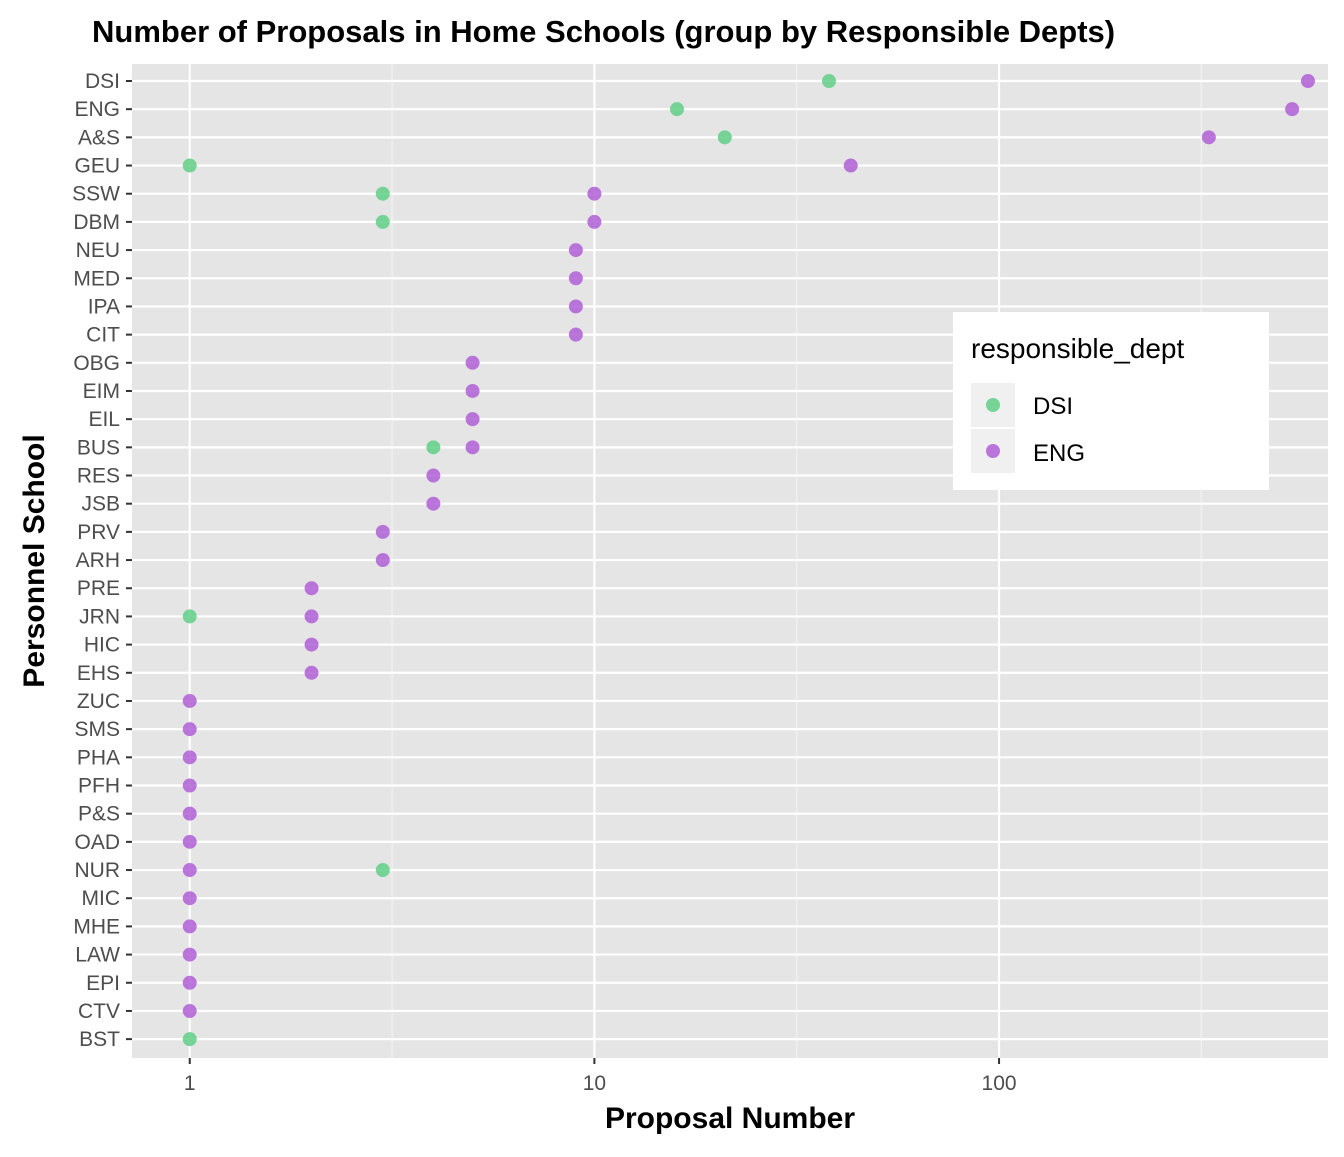 The image size is (1344, 1157). What do you see at coordinates (98, 870) in the screenshot?
I see `y-tick-label: NUR` at bounding box center [98, 870].